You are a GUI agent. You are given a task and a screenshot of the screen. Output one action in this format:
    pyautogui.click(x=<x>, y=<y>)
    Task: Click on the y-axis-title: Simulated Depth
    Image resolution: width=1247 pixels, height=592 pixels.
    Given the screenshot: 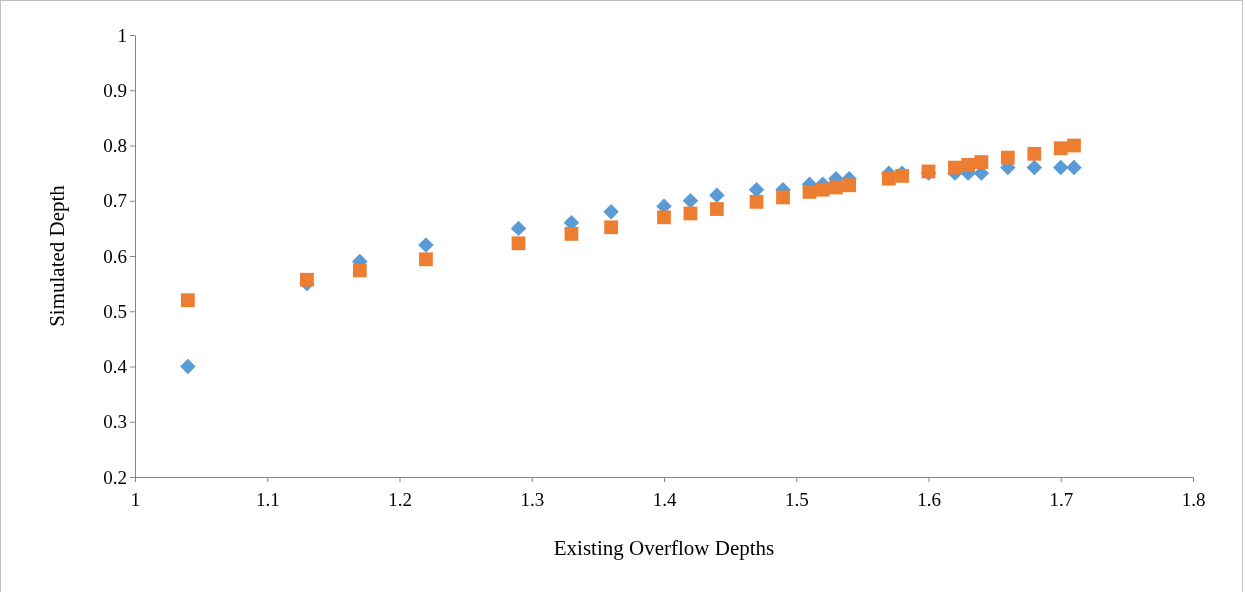 What is the action you would take?
    pyautogui.click(x=57, y=255)
    